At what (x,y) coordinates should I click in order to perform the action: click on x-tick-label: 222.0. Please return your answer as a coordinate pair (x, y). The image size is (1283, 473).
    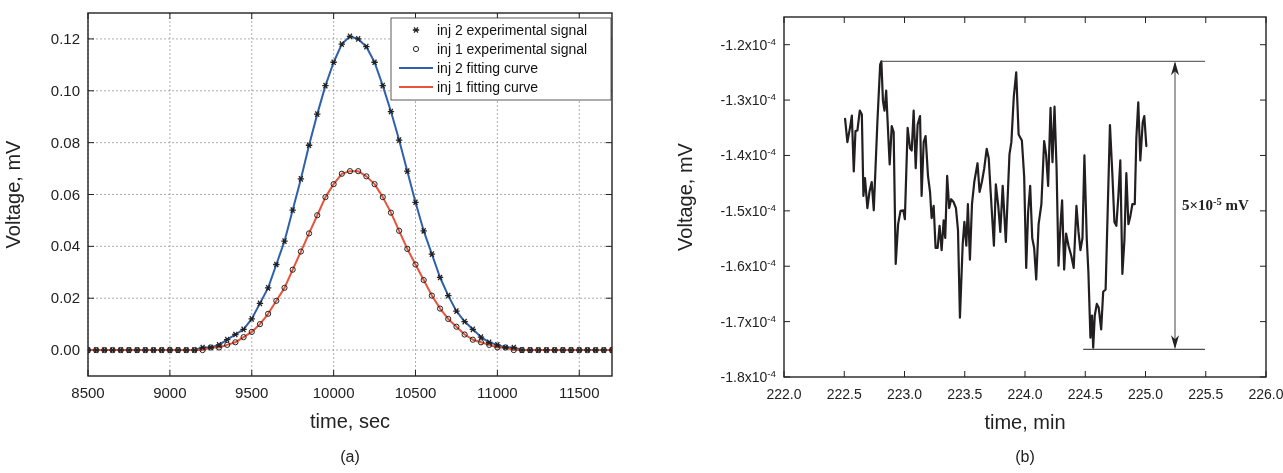
    Looking at the image, I should click on (784, 394).